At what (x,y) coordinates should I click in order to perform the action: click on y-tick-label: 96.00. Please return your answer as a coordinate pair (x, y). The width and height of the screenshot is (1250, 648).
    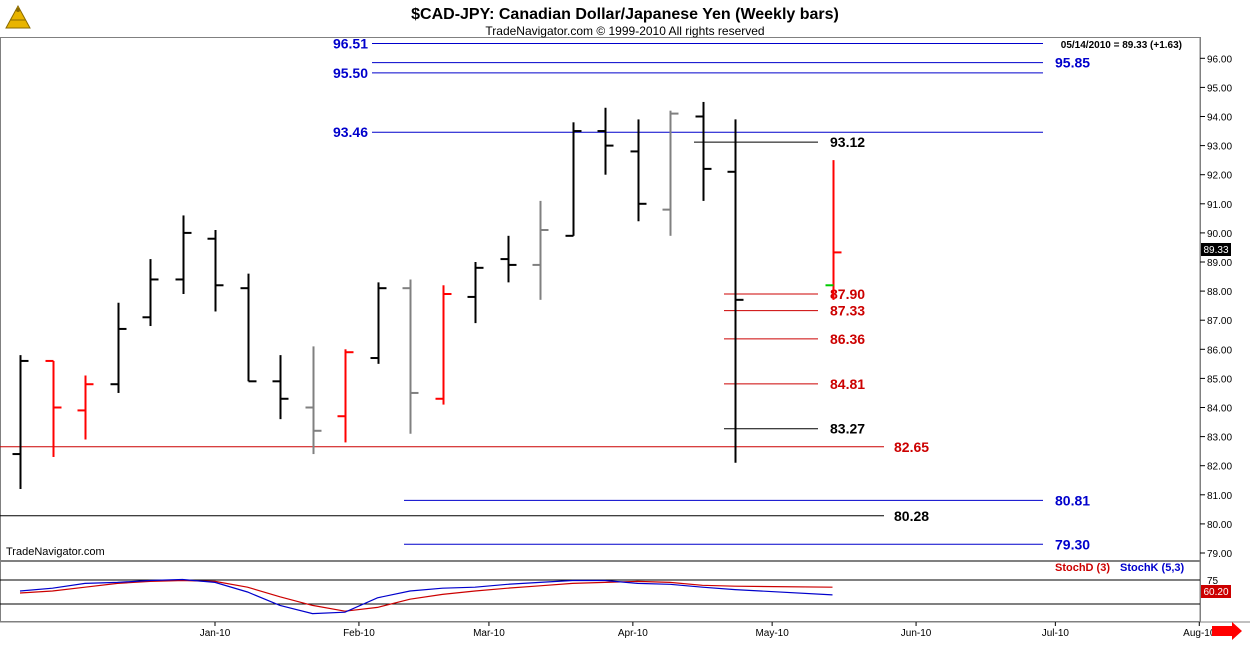
    Looking at the image, I should click on (1219, 59).